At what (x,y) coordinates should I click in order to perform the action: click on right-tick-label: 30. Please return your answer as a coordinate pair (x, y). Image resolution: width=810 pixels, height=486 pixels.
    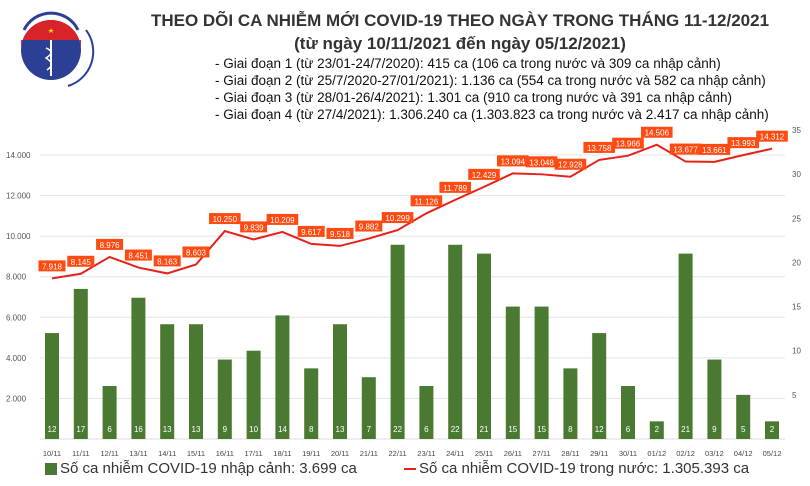
    Looking at the image, I should click on (796, 174).